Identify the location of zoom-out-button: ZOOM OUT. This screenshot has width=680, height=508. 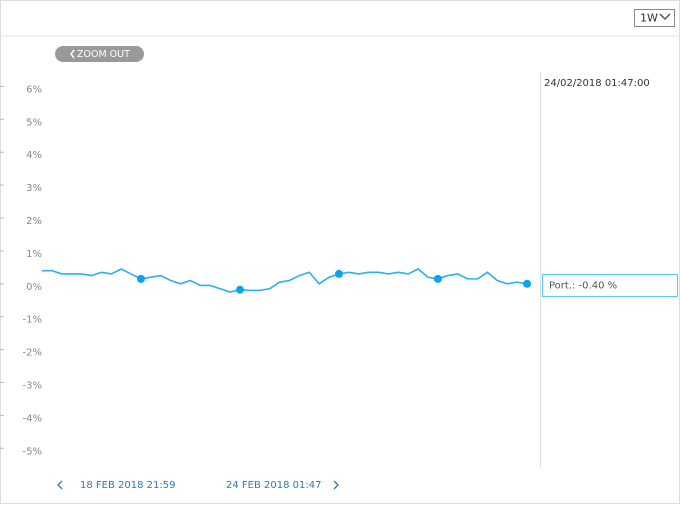
(99, 54).